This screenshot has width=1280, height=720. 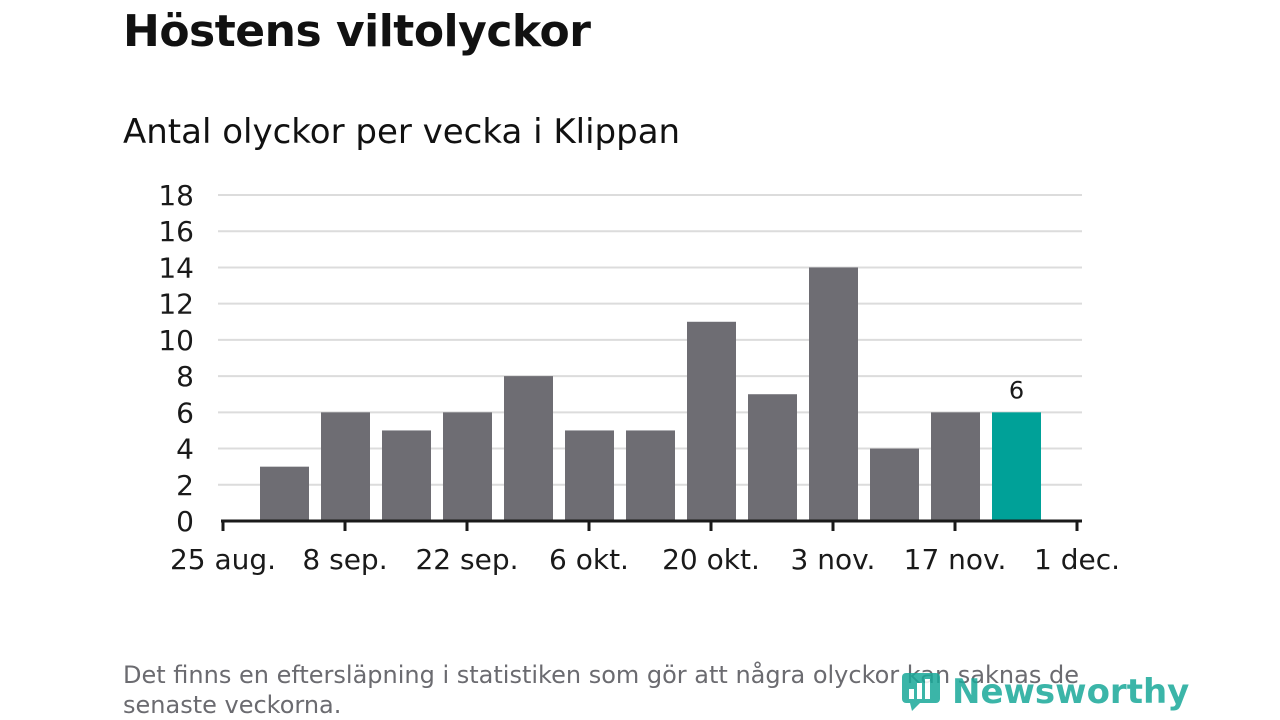 What do you see at coordinates (589, 559) in the screenshot?
I see `x-tick-label: 6 okt.` at bounding box center [589, 559].